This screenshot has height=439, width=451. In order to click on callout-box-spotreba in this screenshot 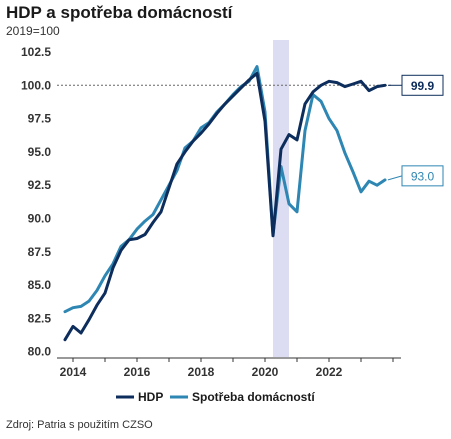, I will do `click(422, 176)`.